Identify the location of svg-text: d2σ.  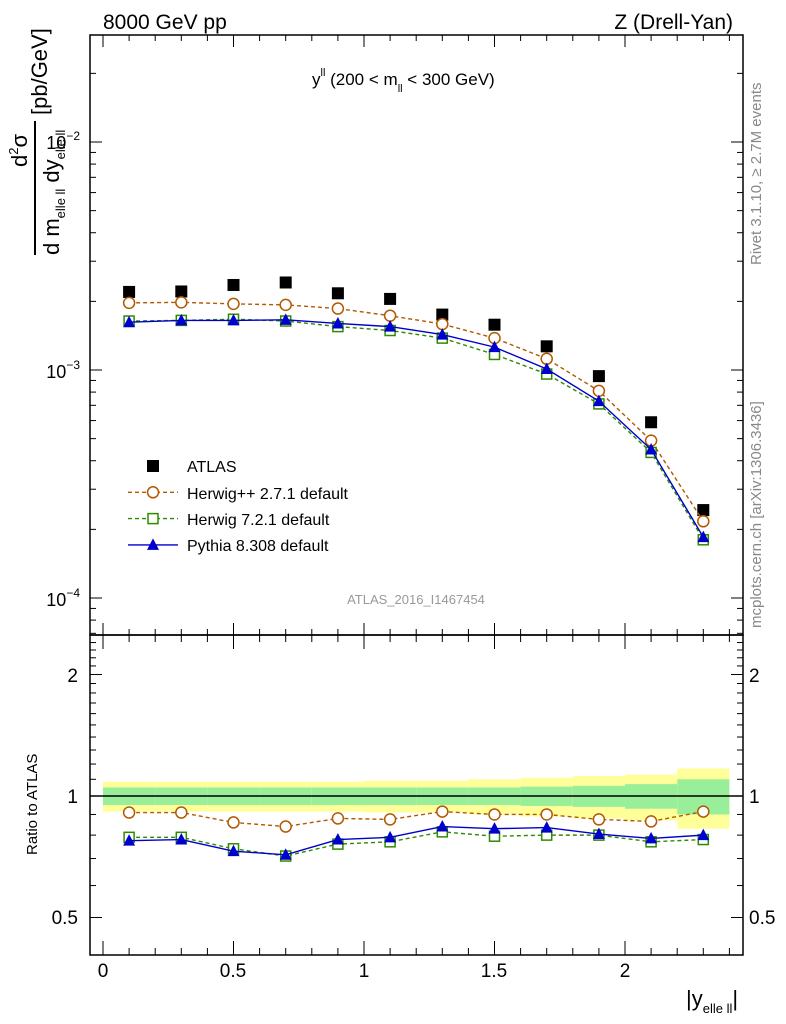
(19, 150).